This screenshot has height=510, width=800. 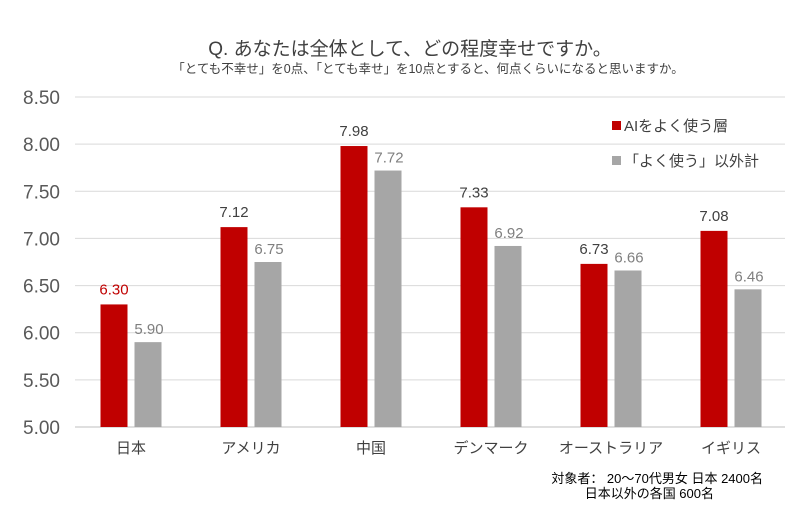 What do you see at coordinates (41, 98) in the screenshot?
I see `y-tick-label: 8.50` at bounding box center [41, 98].